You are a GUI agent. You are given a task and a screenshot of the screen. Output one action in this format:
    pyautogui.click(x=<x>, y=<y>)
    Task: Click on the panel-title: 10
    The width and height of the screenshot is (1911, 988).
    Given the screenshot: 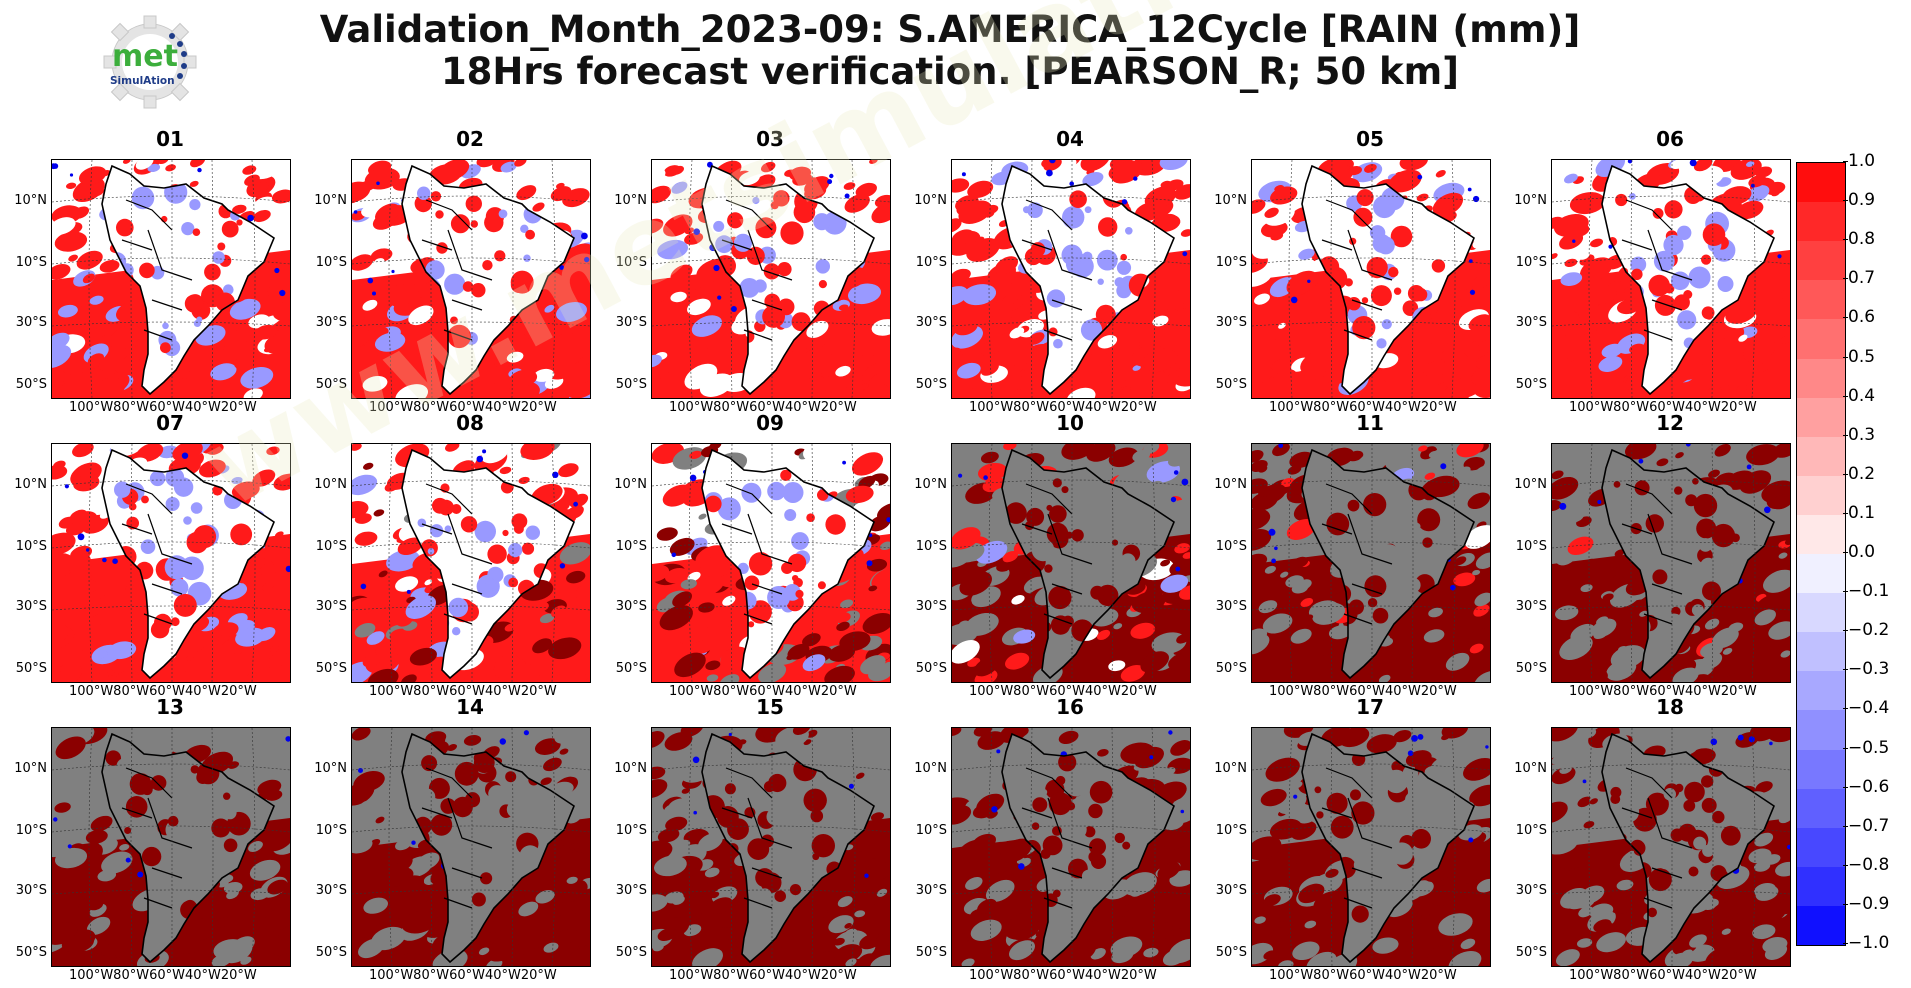 What is the action you would take?
    pyautogui.click(x=1070, y=423)
    